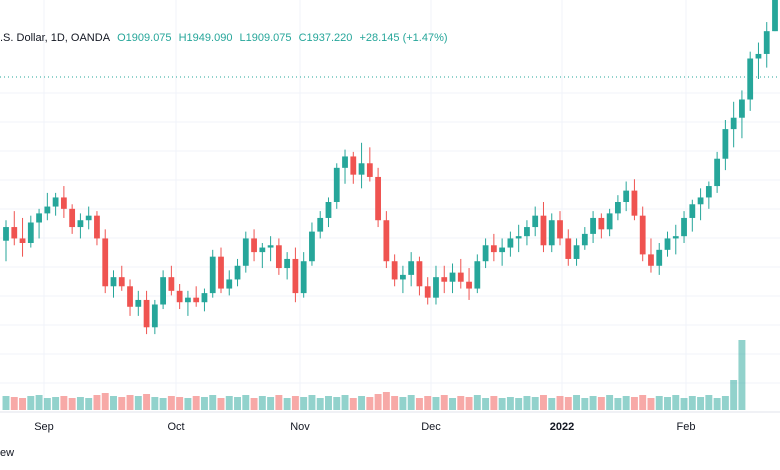 The width and height of the screenshot is (780, 470). I want to click on open-value: O1909.075, so click(144, 38).